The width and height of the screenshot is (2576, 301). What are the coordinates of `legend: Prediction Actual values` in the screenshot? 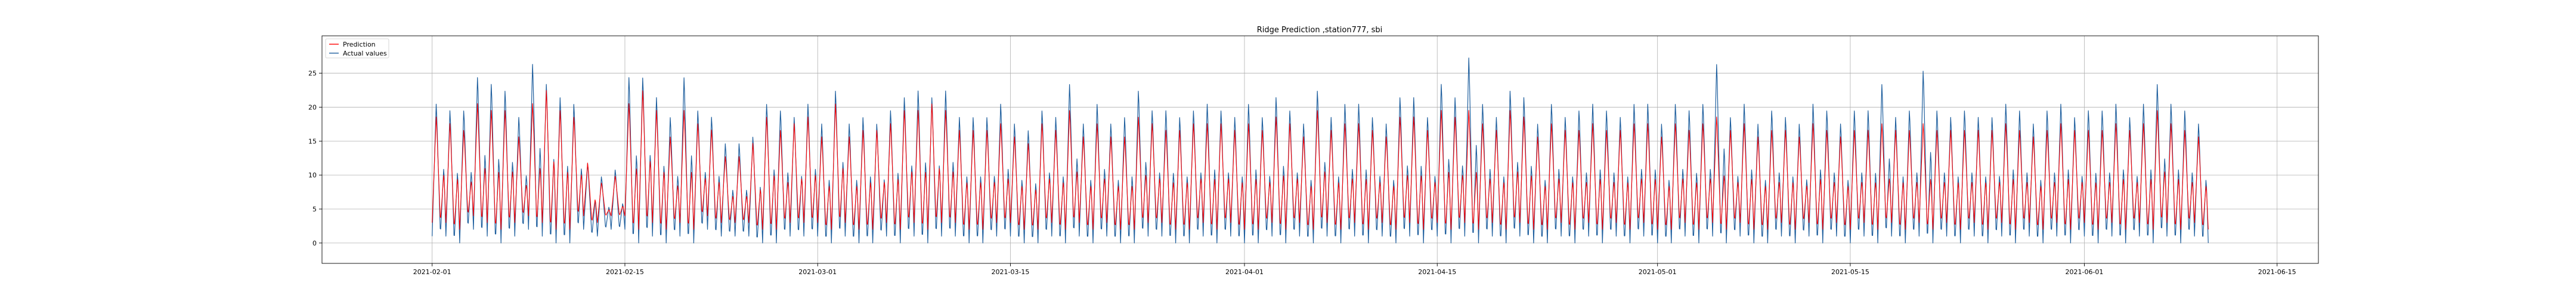 It's located at (357, 49).